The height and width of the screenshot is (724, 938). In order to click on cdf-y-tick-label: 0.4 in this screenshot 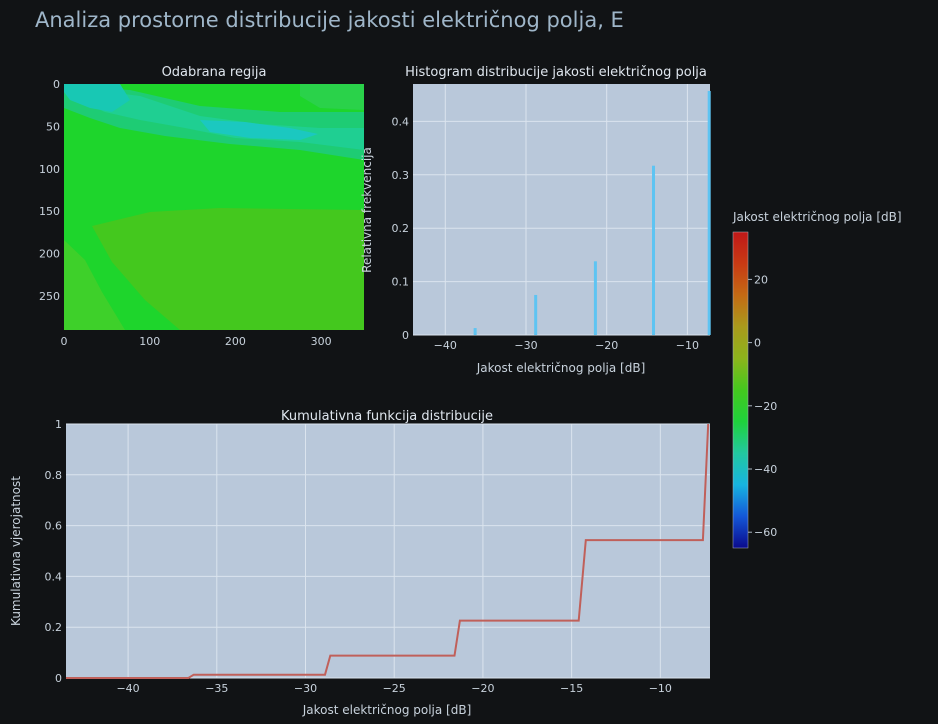, I will do `click(54, 576)`.